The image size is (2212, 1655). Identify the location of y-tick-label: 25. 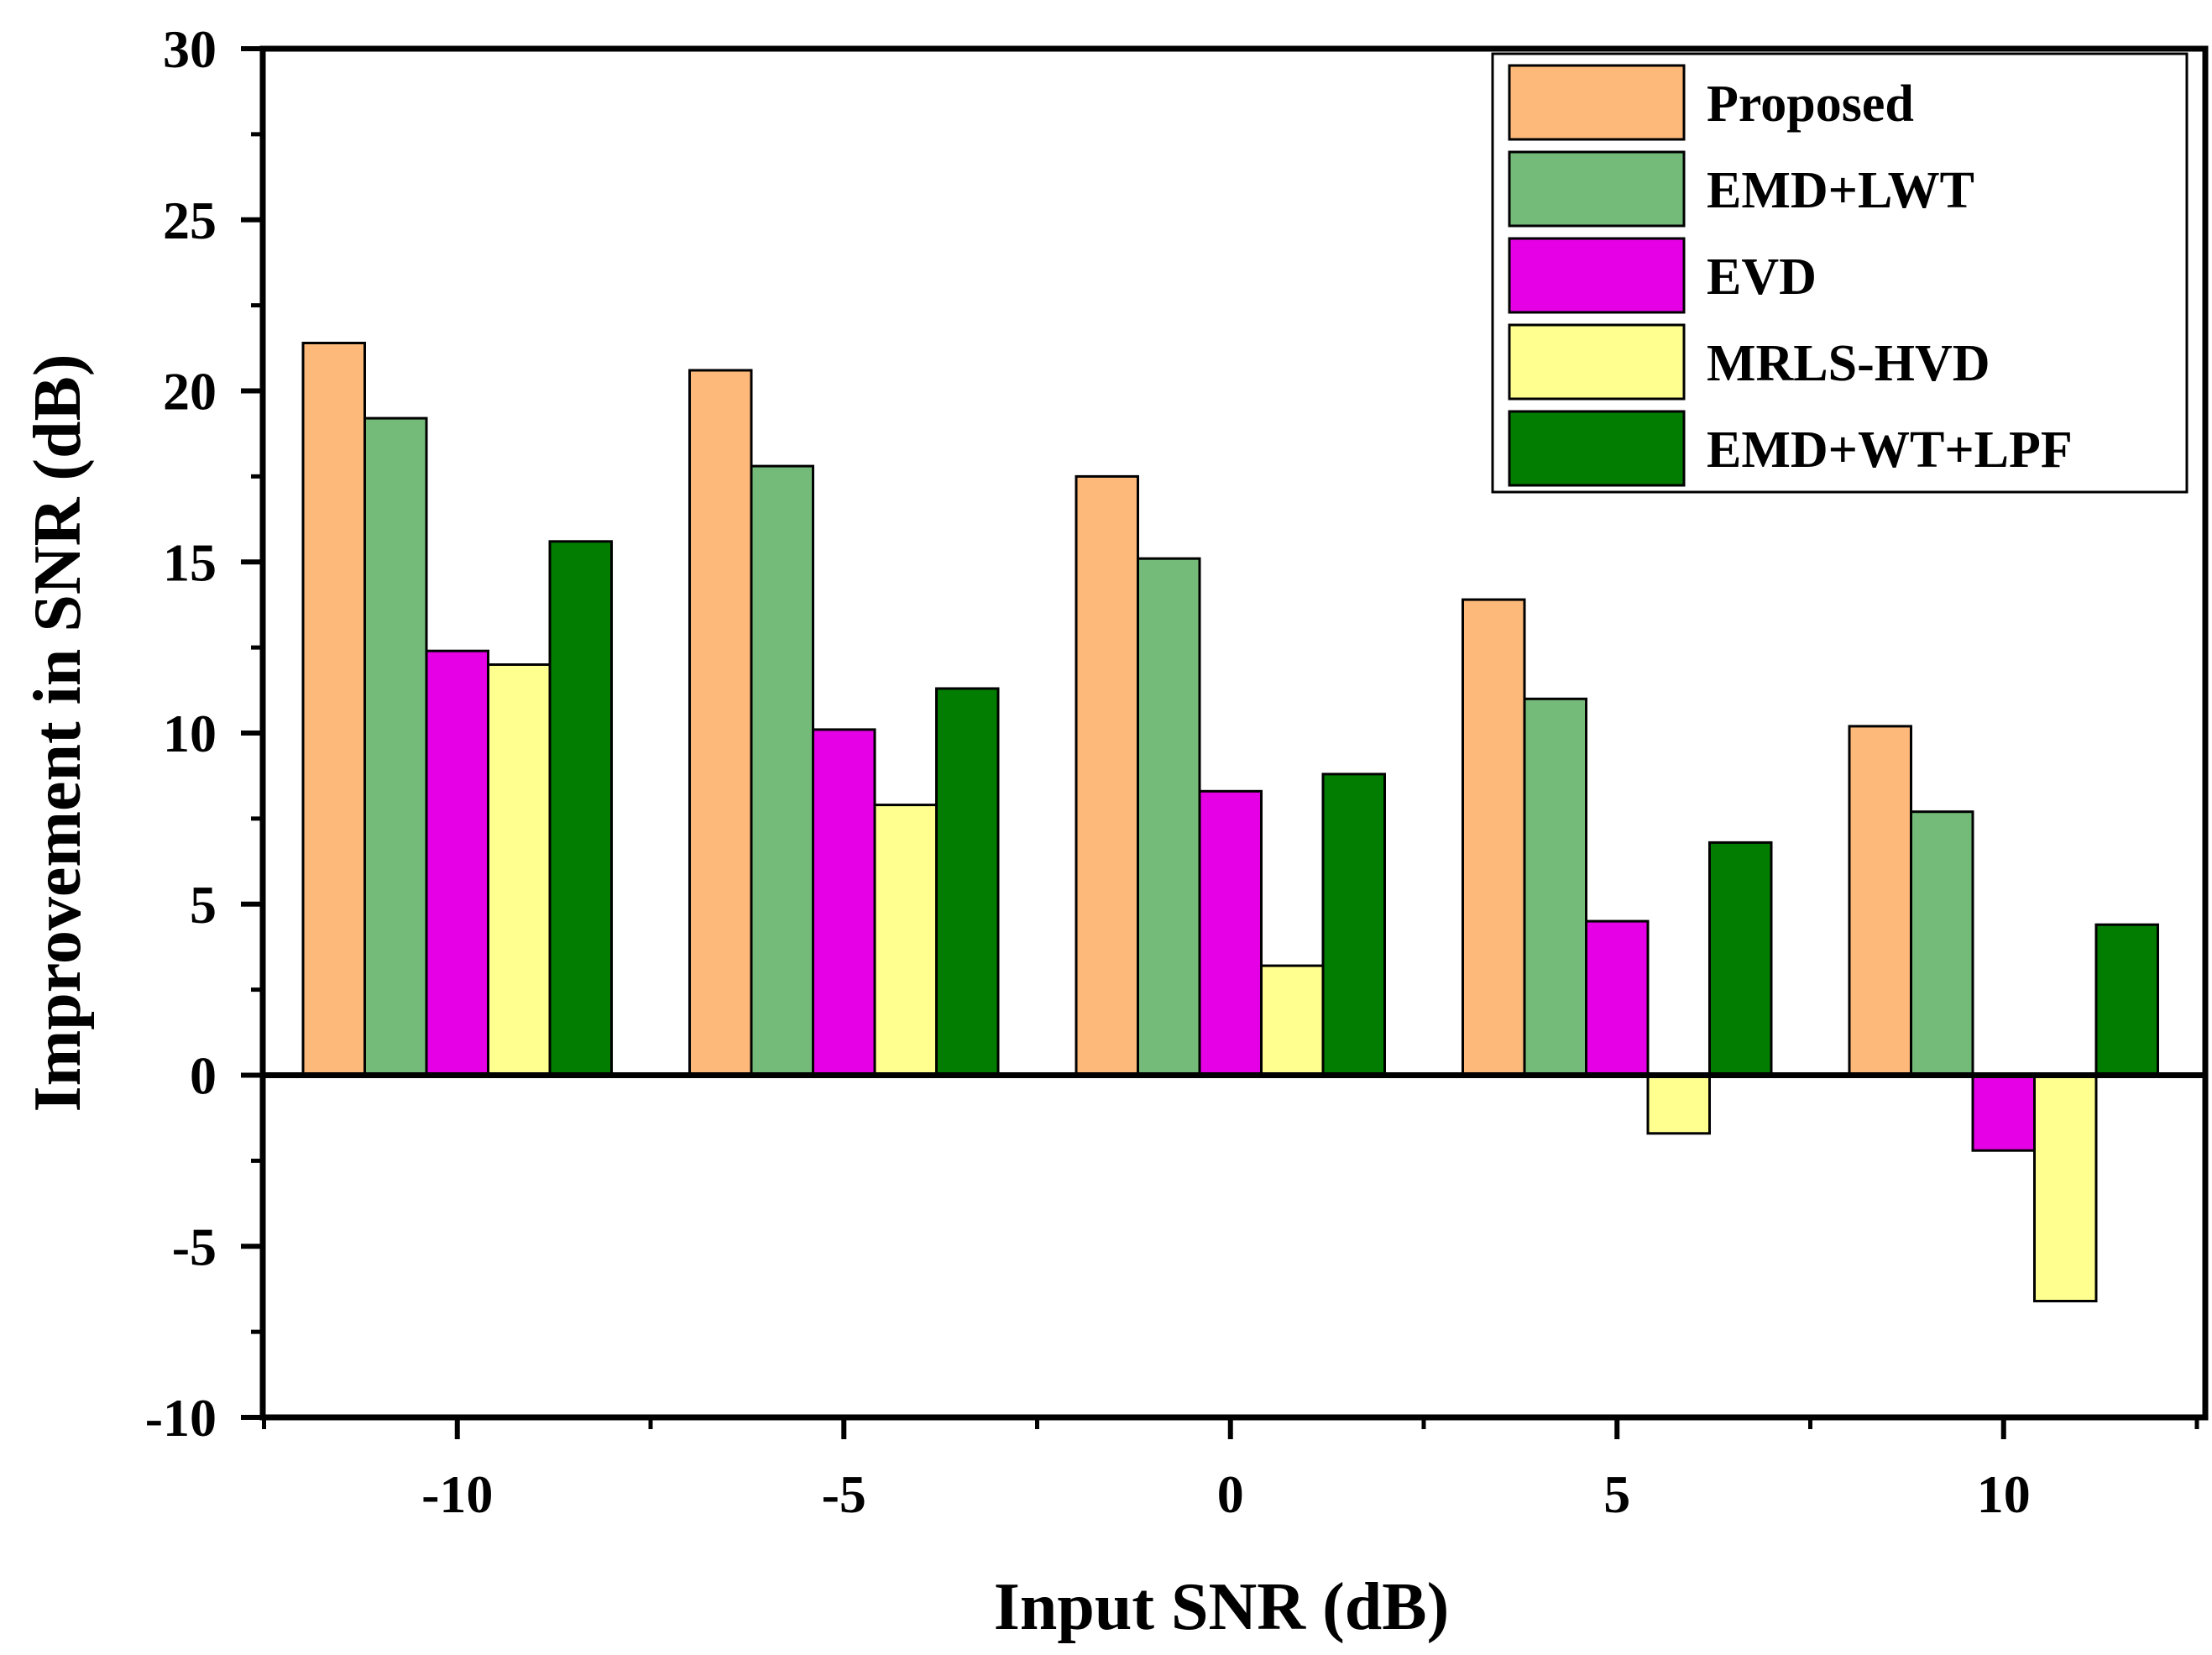
(190, 220).